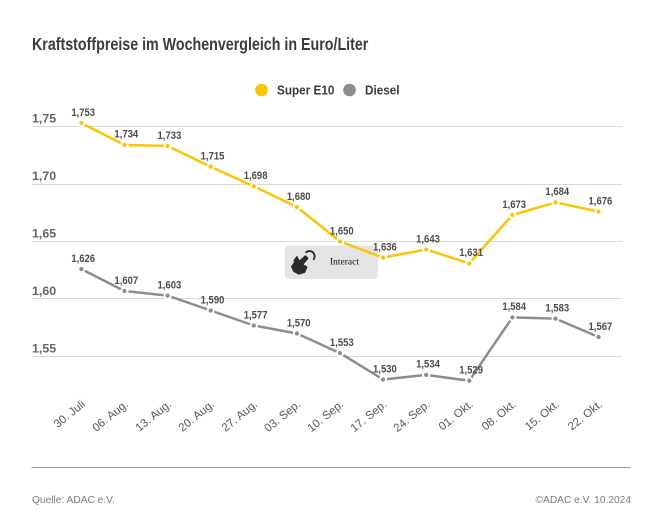 The image size is (650, 523). What do you see at coordinates (382, 90) in the screenshot?
I see `svg-text: Diesel` at bounding box center [382, 90].